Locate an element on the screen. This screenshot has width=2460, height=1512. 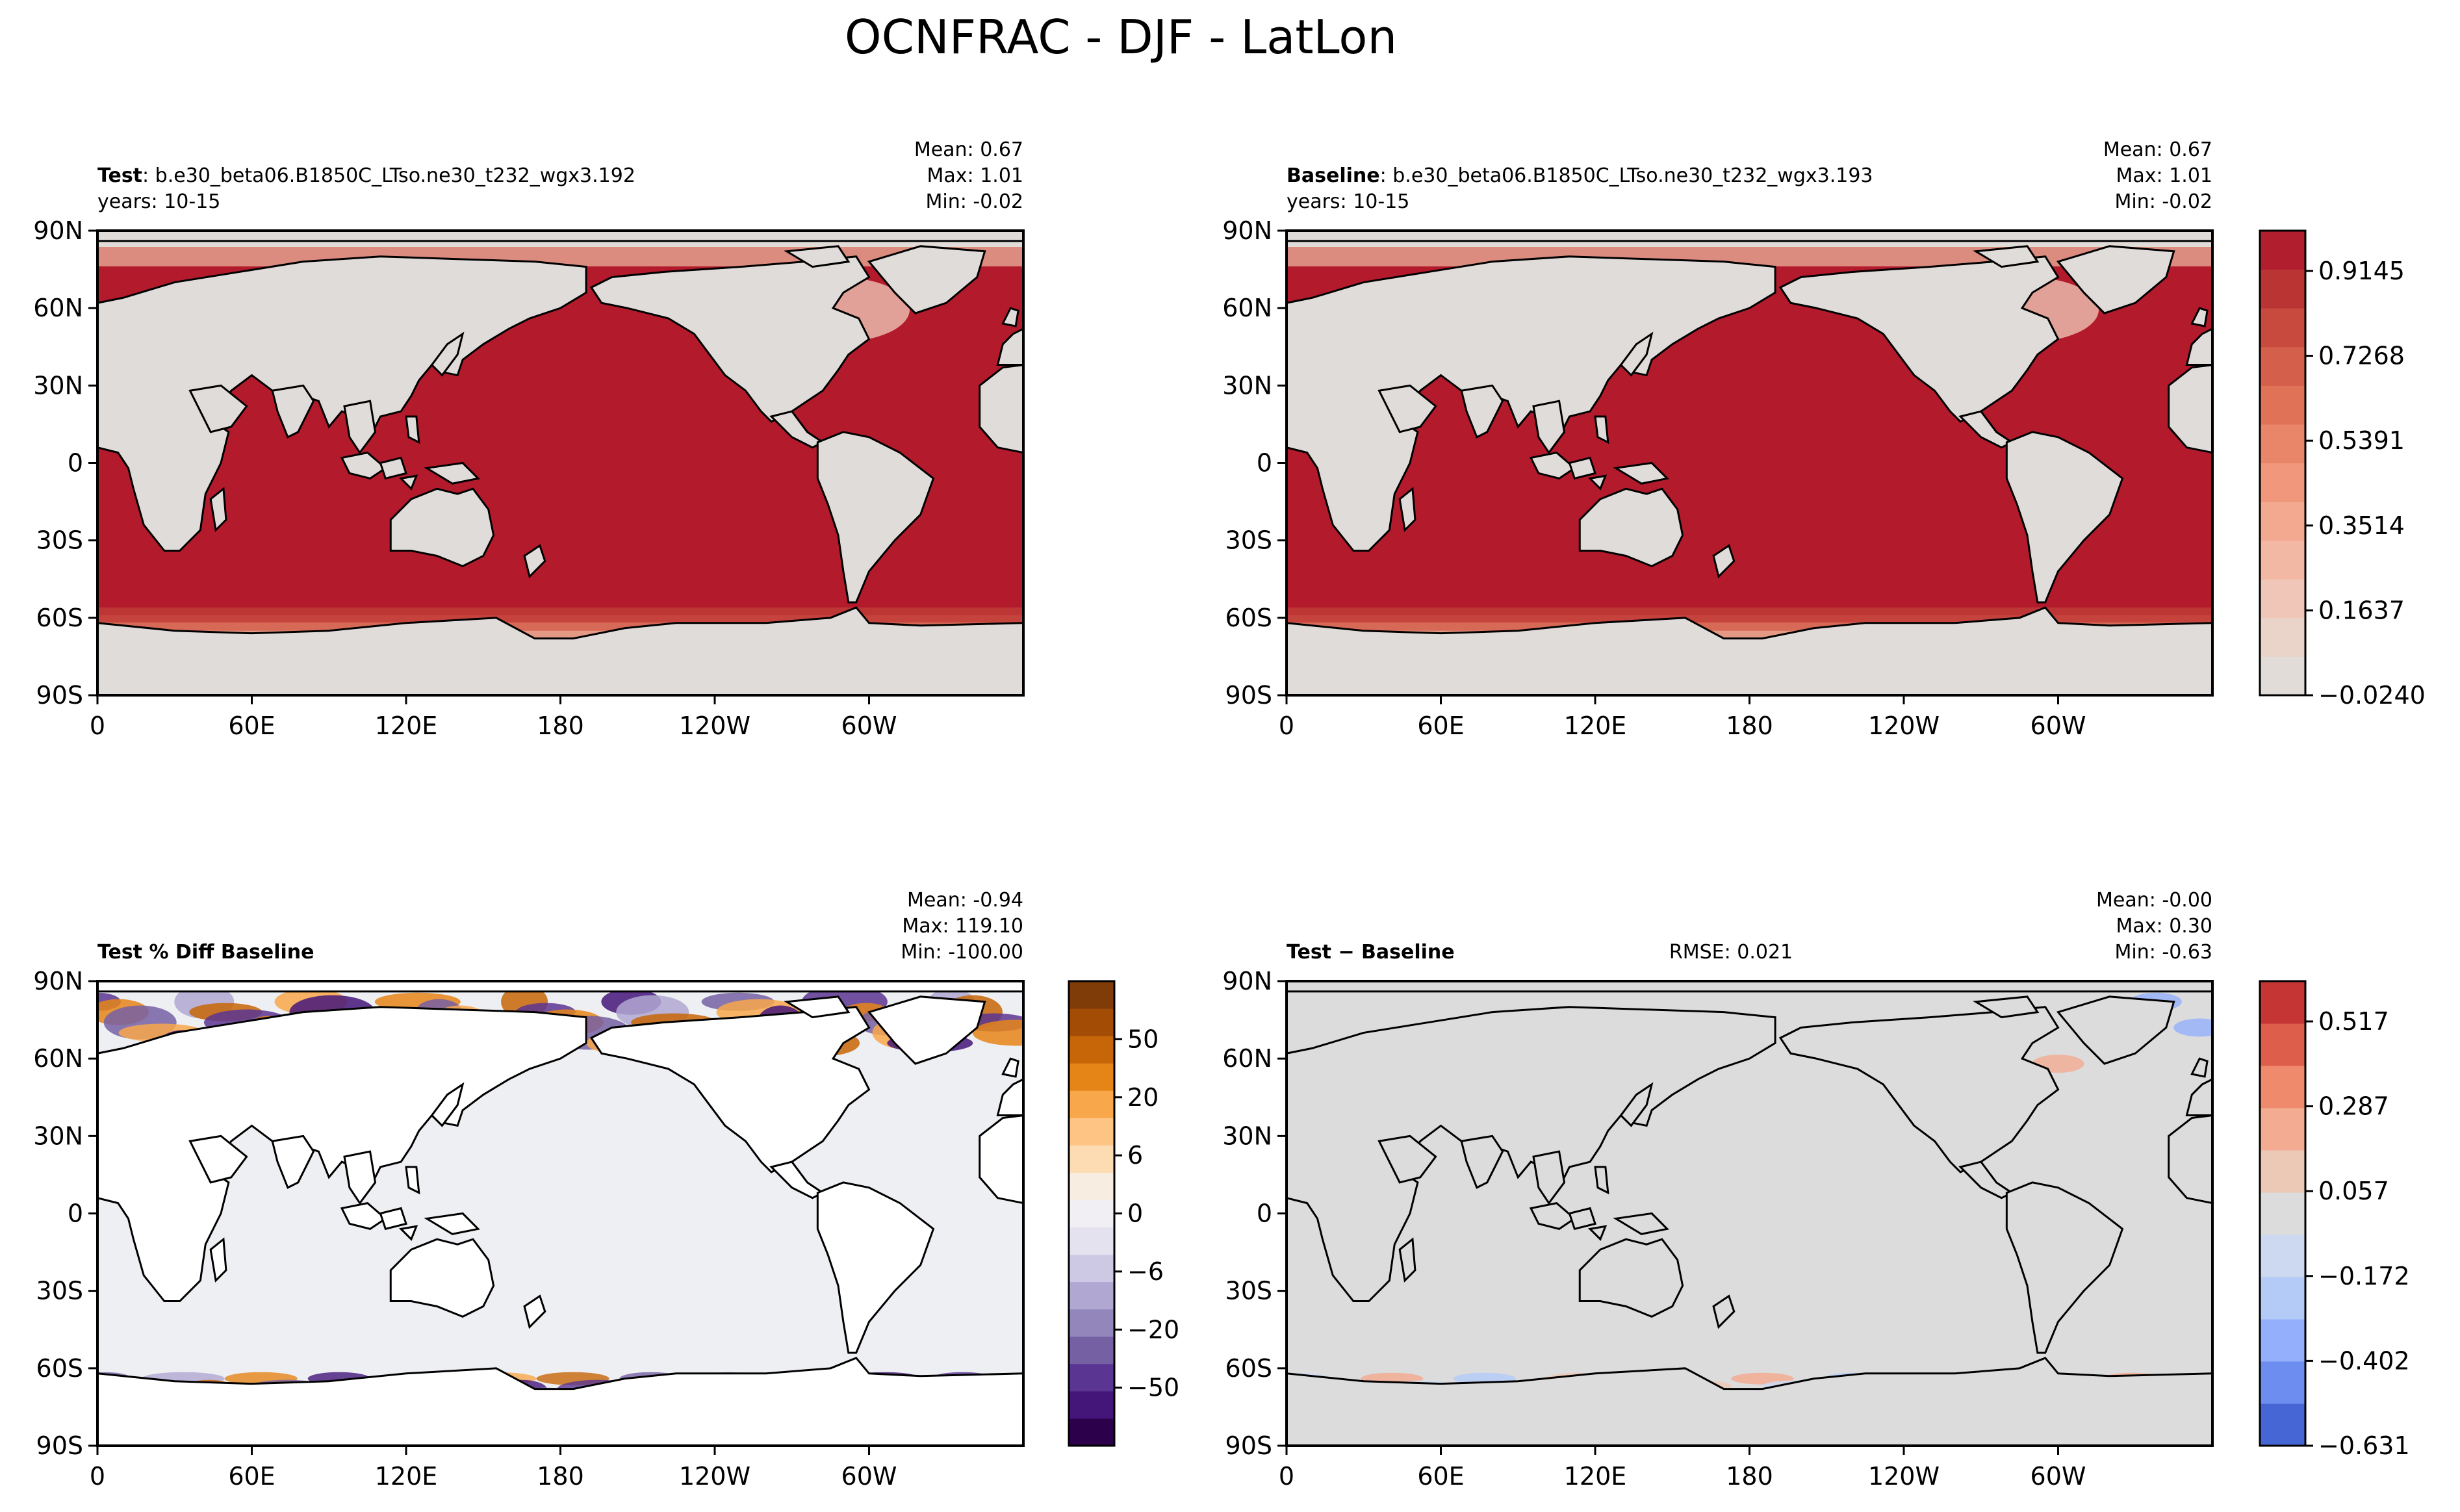
panel-stat: Mean: 0.67 is located at coordinates (2157, 149).